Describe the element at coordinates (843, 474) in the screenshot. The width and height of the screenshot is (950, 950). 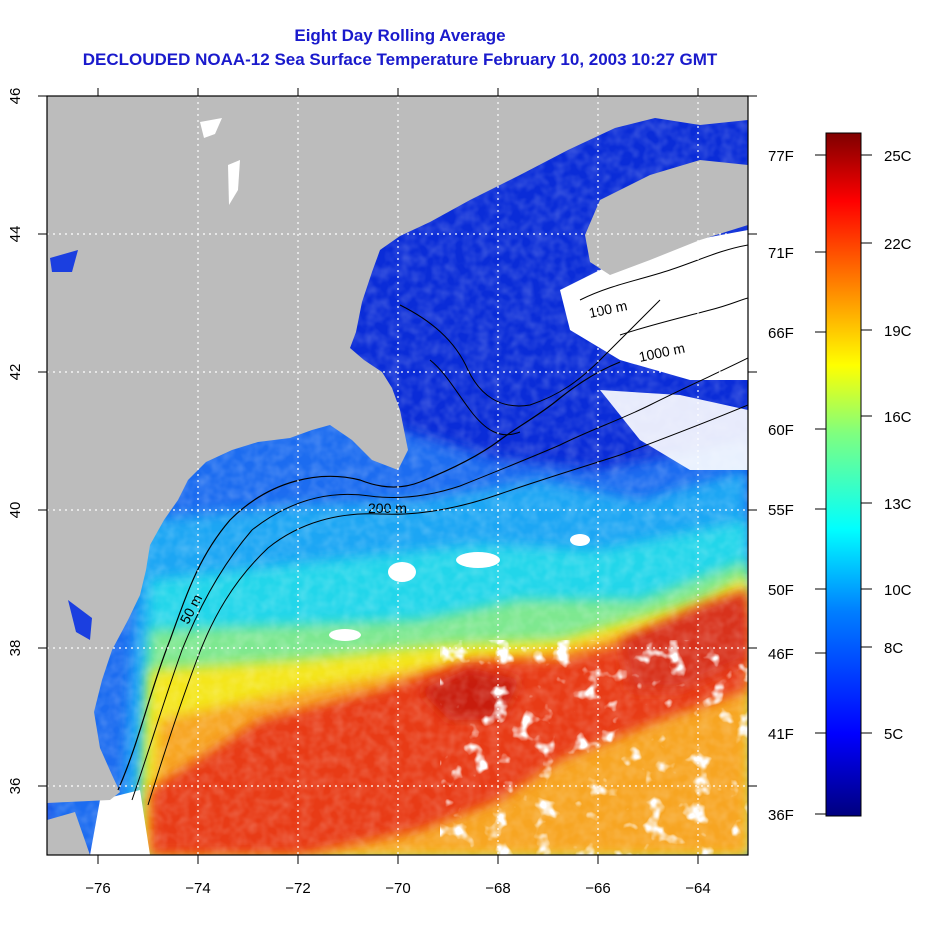
I see `colorbar-gradient` at that location.